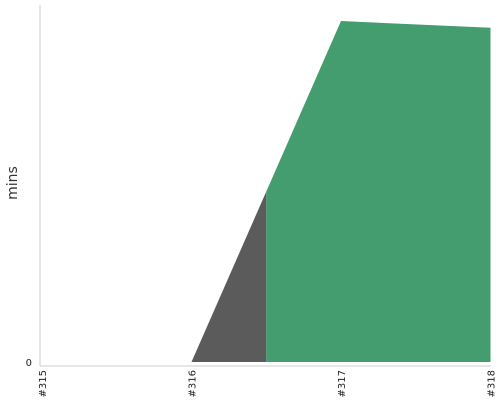 This screenshot has width=500, height=400. What do you see at coordinates (13, 183) in the screenshot?
I see `y-axis-title: mins` at bounding box center [13, 183].